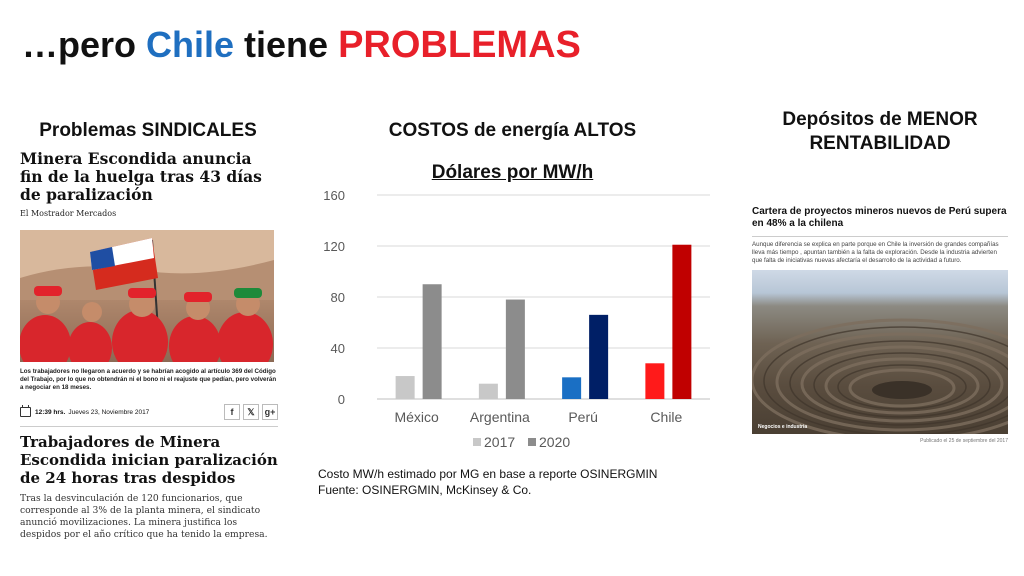 This screenshot has height=576, width=1024. I want to click on twitter-icon: 𝕏, so click(251, 412).